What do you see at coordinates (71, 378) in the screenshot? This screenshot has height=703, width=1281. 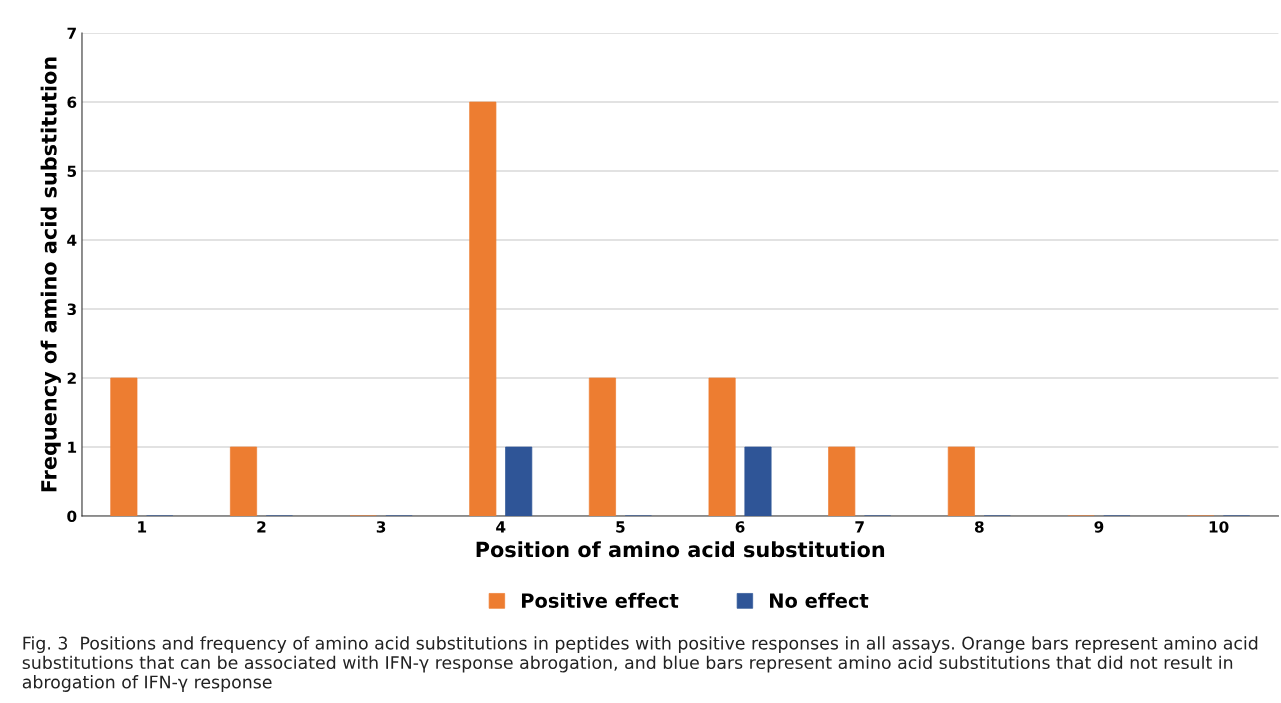 I see `y-tick-label: 2` at bounding box center [71, 378].